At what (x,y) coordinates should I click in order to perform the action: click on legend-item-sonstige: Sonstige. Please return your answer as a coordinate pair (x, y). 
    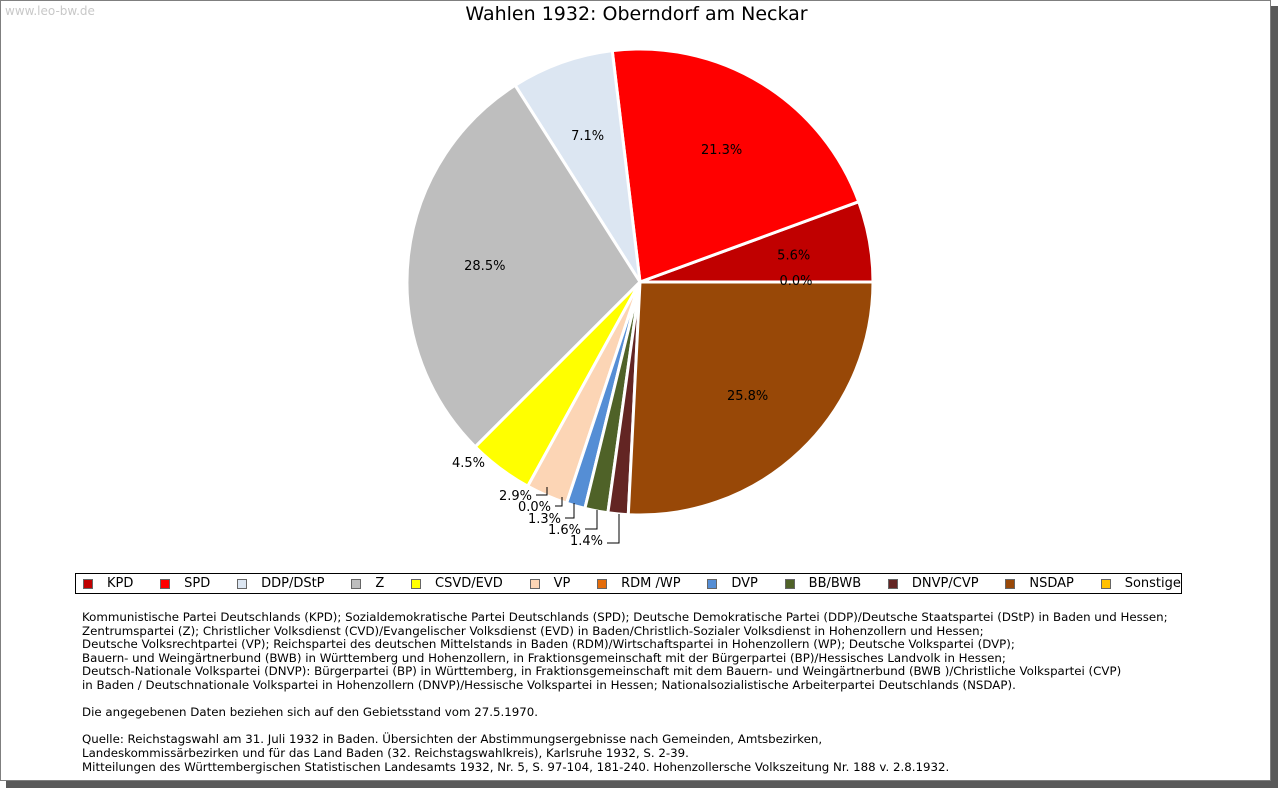
    Looking at the image, I should click on (1140, 583).